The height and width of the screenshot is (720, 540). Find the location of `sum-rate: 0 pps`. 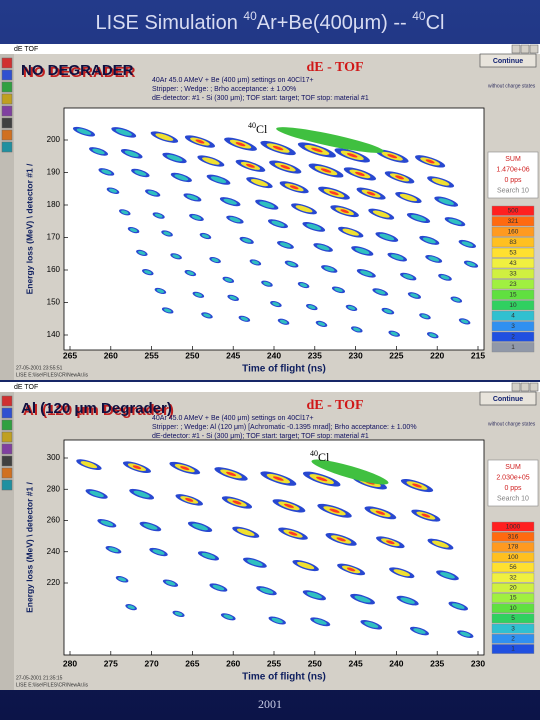

sum-rate: 0 pps is located at coordinates (513, 180).